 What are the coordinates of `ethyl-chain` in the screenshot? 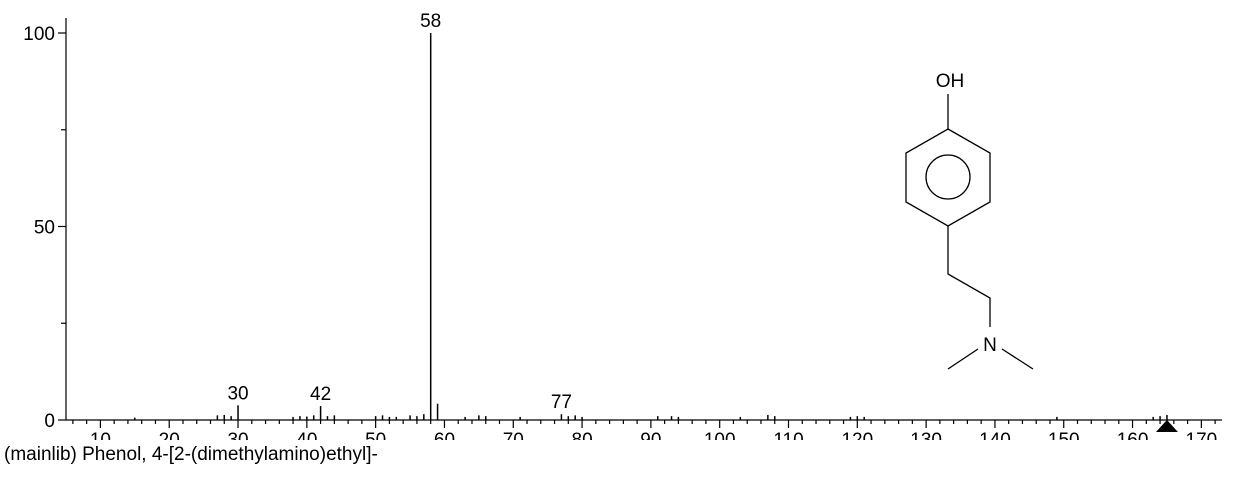 It's located at (969, 276).